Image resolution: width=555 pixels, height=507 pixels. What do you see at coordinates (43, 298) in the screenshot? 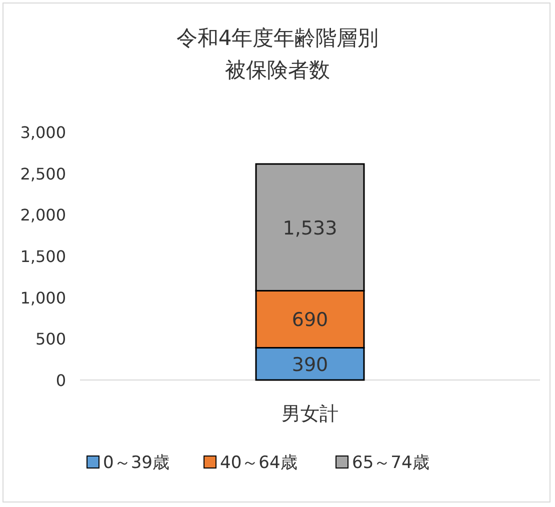
I see `y-tick-label: 1,000` at bounding box center [43, 298].